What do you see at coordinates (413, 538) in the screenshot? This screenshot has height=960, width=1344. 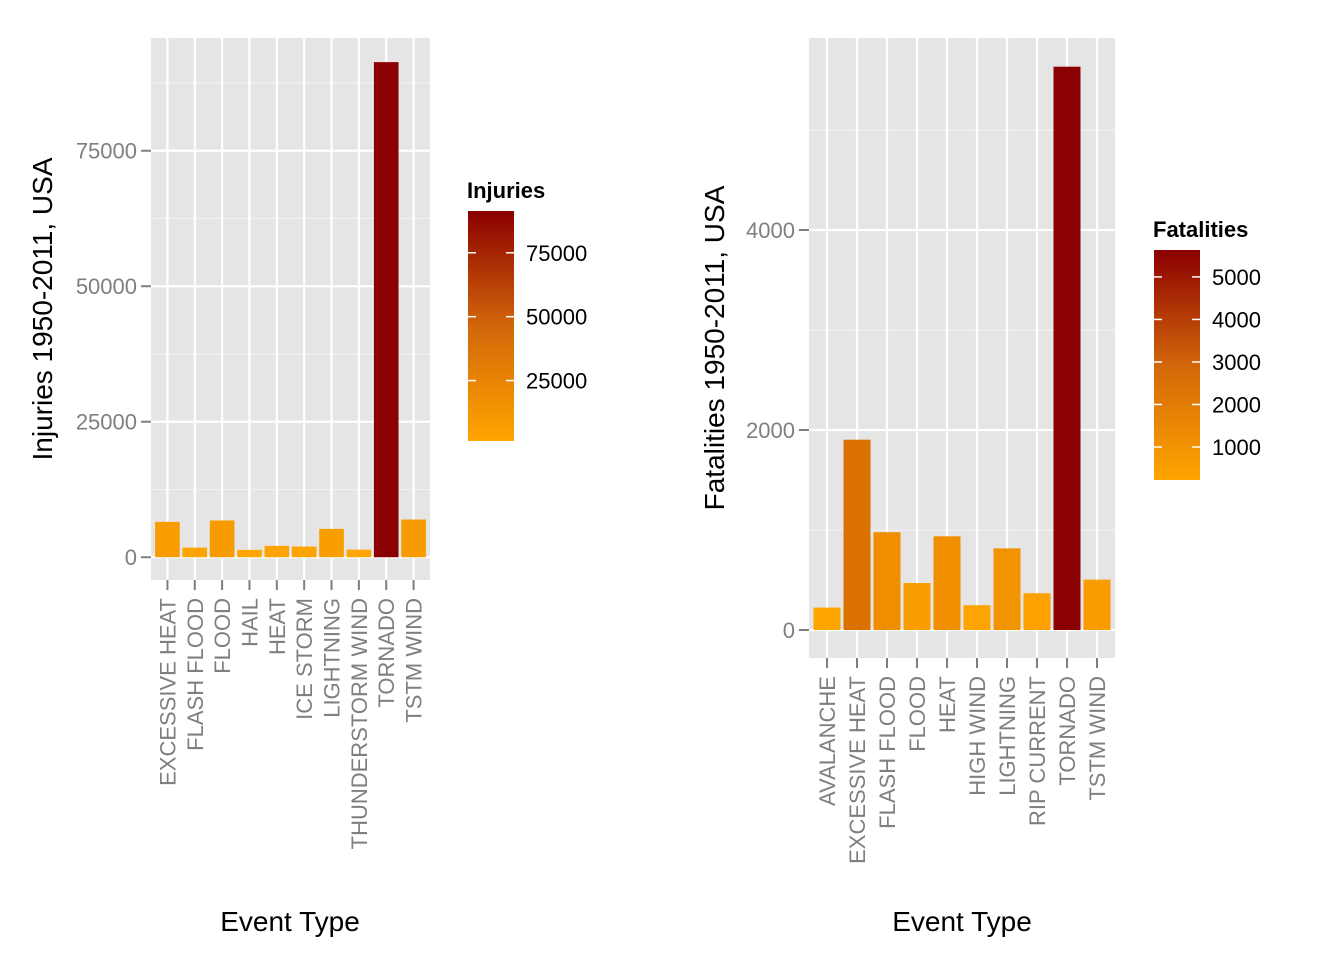 I see `injuries-bar-tstm-wind` at bounding box center [413, 538].